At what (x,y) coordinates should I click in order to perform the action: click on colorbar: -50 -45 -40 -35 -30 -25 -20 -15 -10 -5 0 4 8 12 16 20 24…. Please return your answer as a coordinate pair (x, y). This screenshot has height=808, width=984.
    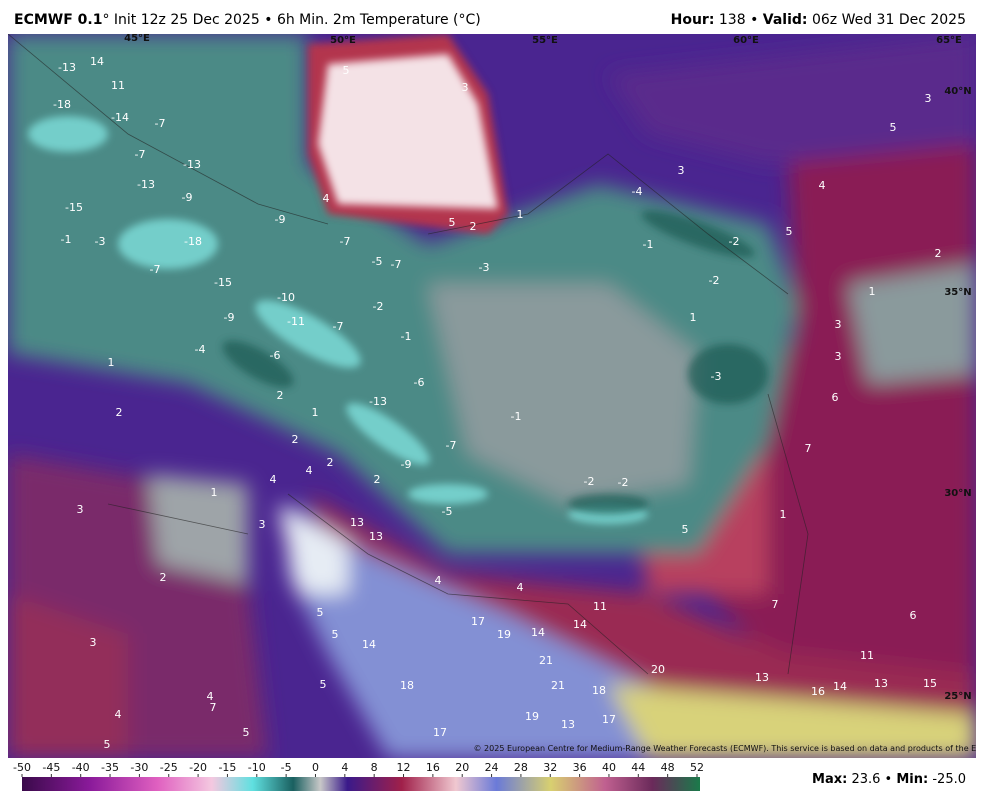
    Looking at the image, I should click on (358, 776).